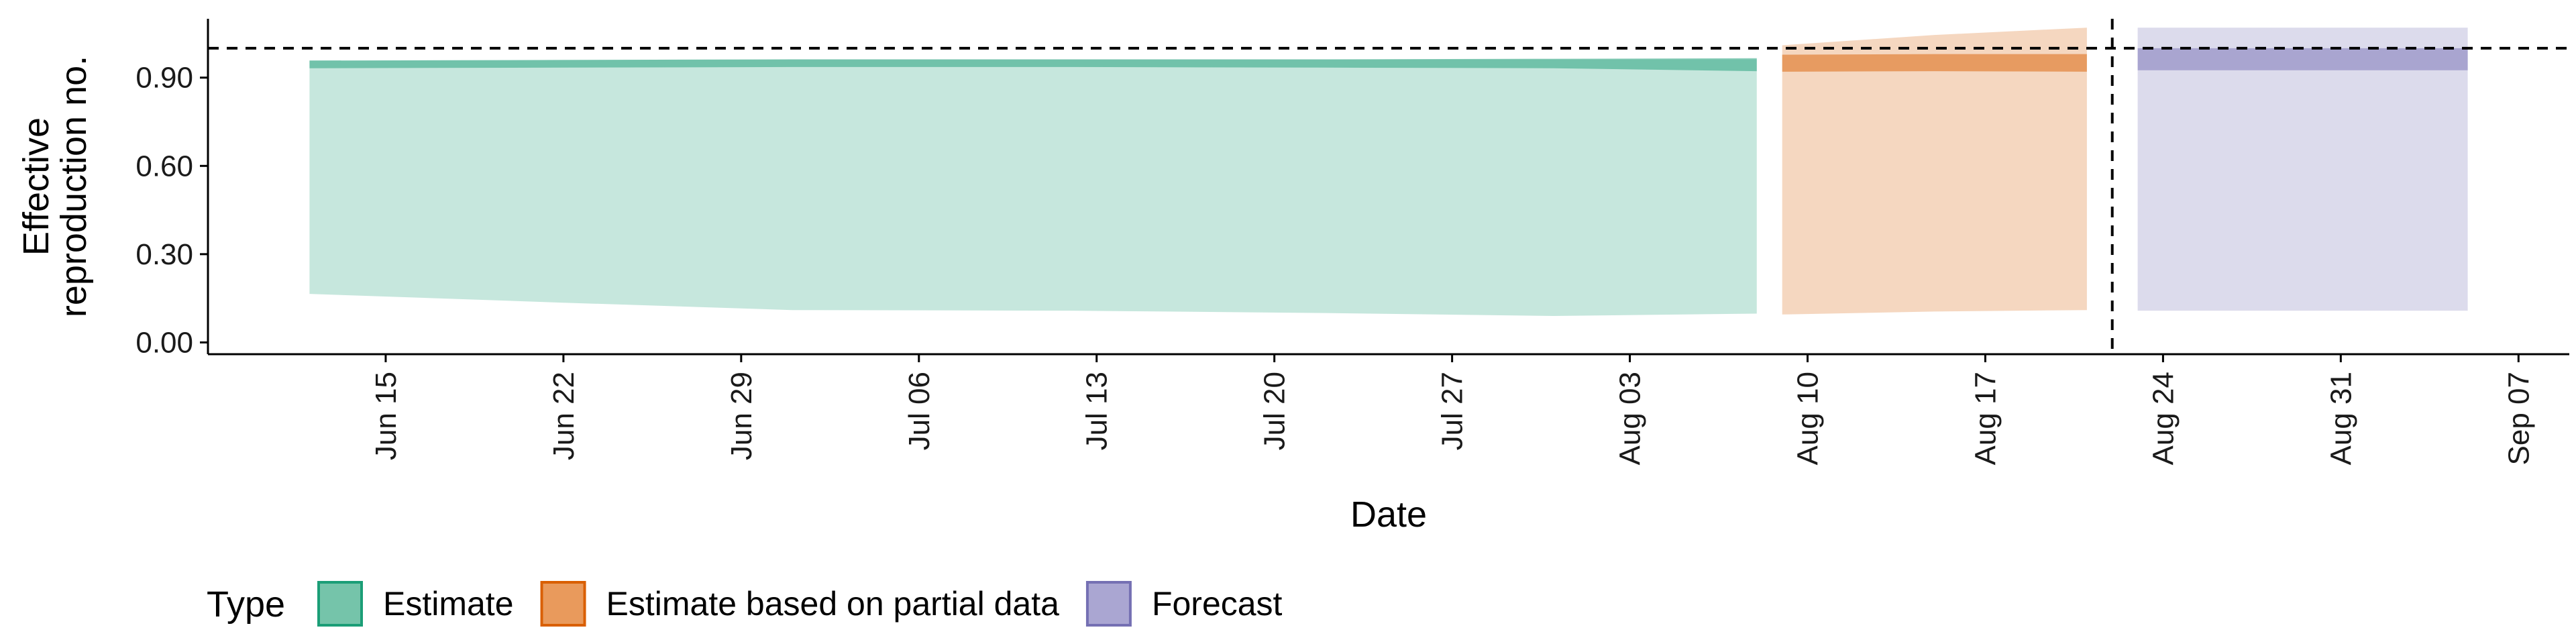 This screenshot has width=2576, height=644. What do you see at coordinates (741, 416) in the screenshot?
I see `x-tick-label: Jun 29` at bounding box center [741, 416].